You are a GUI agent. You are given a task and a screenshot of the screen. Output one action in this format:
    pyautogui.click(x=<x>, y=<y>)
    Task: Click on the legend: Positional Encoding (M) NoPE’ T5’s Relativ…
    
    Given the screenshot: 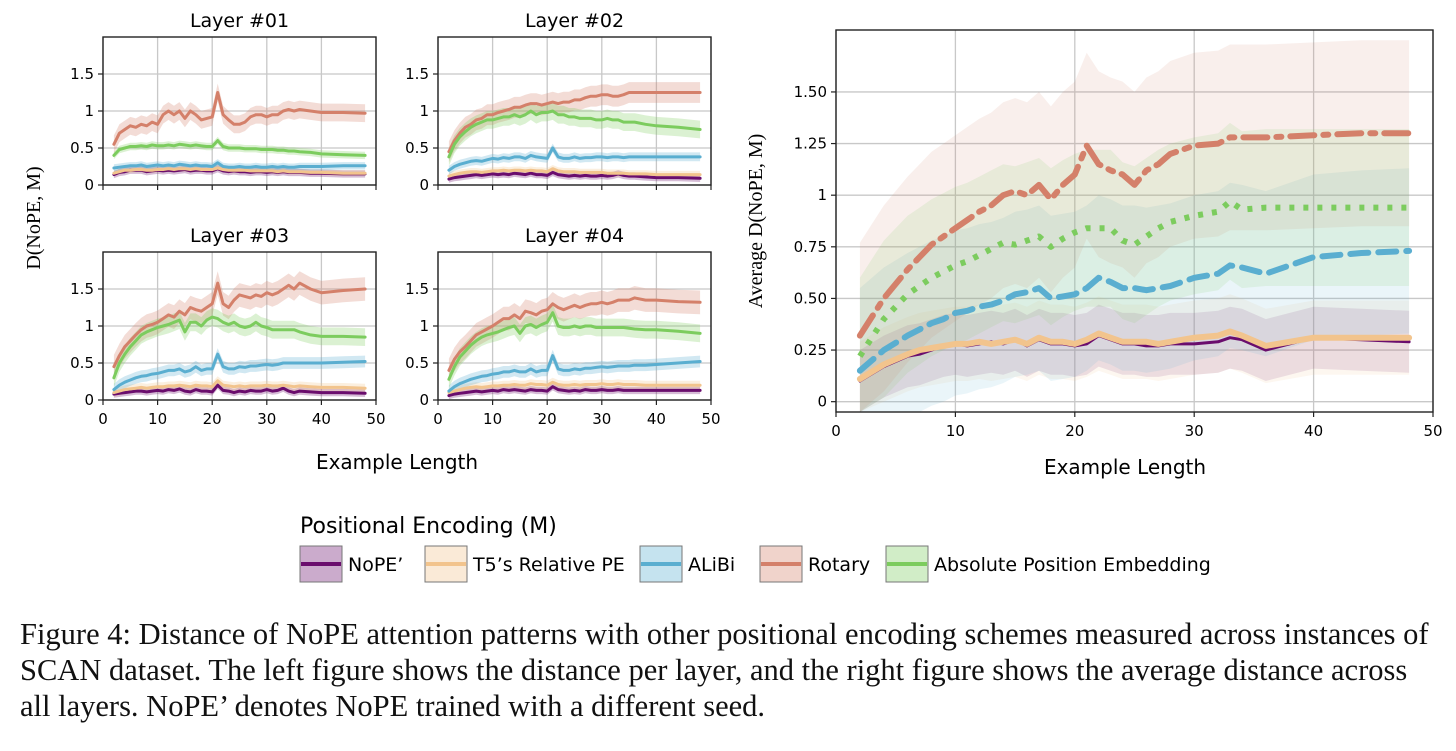 What is the action you would take?
    pyautogui.click(x=755, y=548)
    